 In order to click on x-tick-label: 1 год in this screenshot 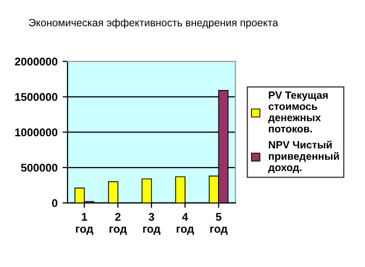, I will do `click(85, 224)`.